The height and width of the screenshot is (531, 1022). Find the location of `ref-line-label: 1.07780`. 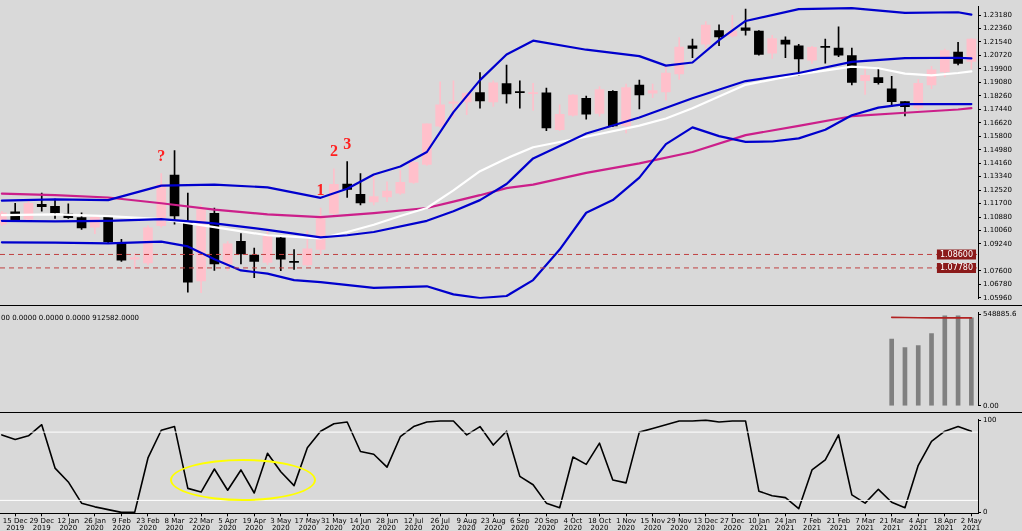

ref-line-label: 1.07780 is located at coordinates (956, 268).